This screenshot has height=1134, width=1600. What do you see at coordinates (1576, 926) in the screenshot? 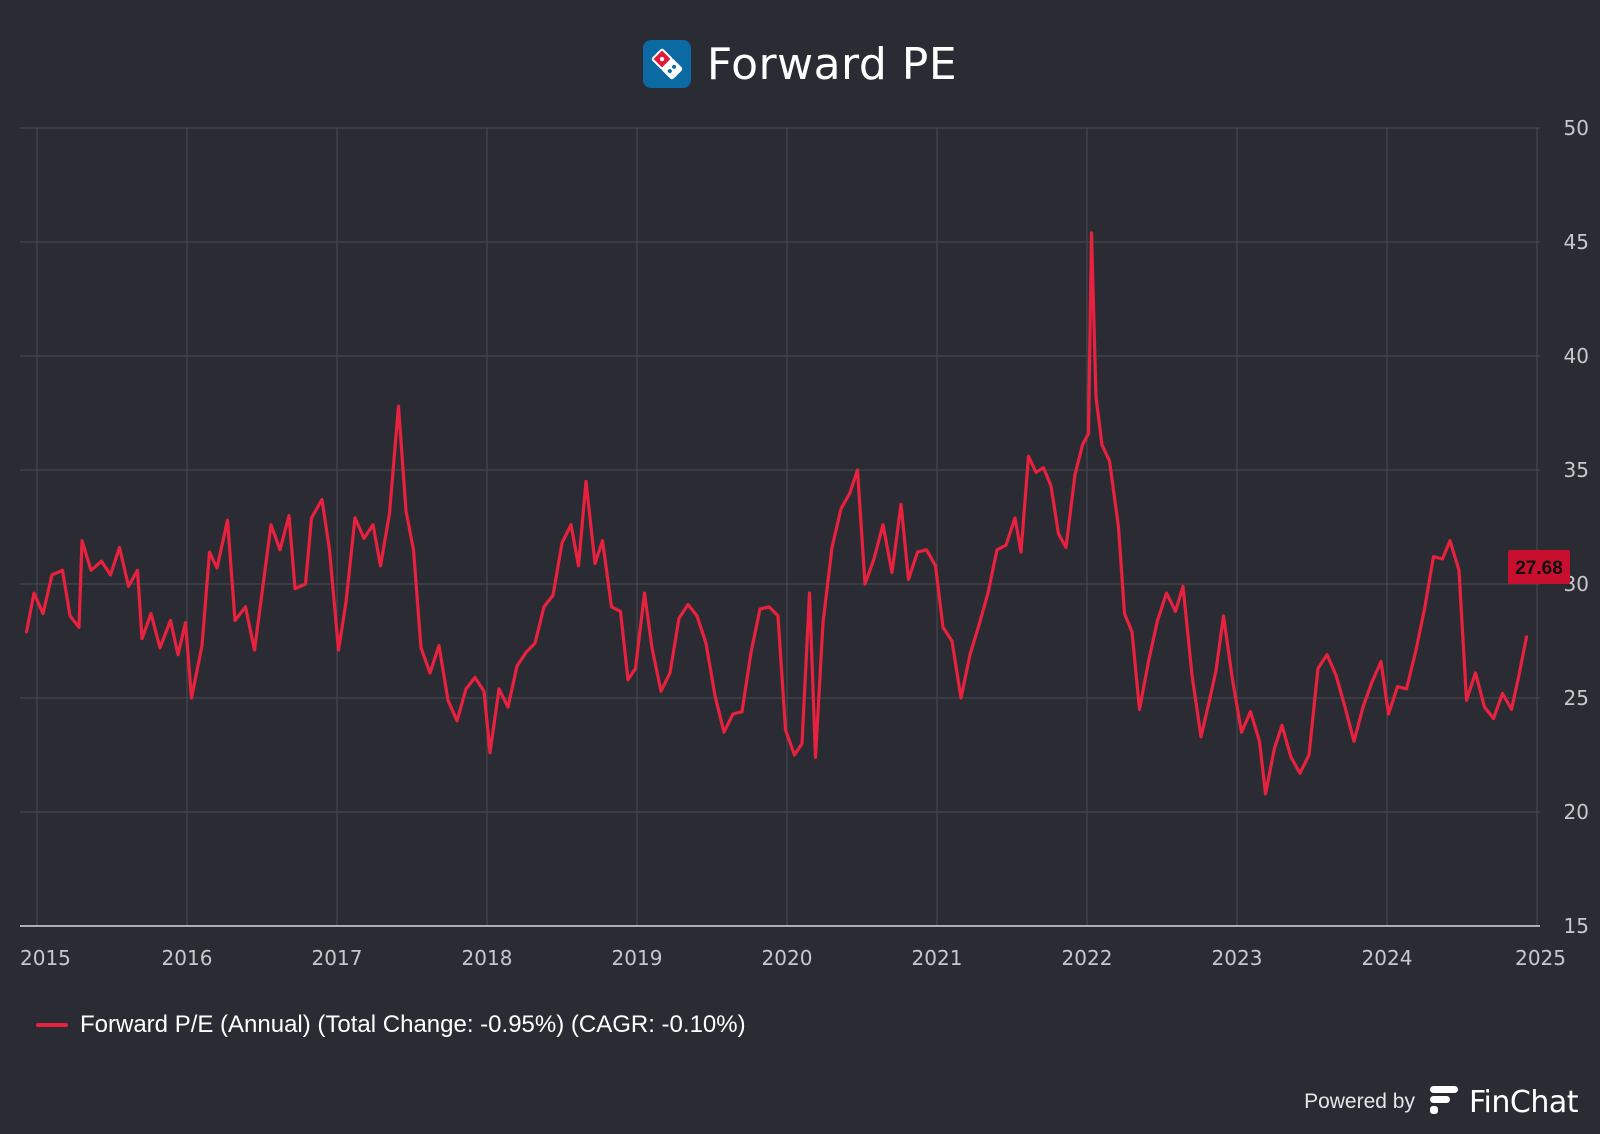
I see `y-tick-label: 15` at bounding box center [1576, 926].